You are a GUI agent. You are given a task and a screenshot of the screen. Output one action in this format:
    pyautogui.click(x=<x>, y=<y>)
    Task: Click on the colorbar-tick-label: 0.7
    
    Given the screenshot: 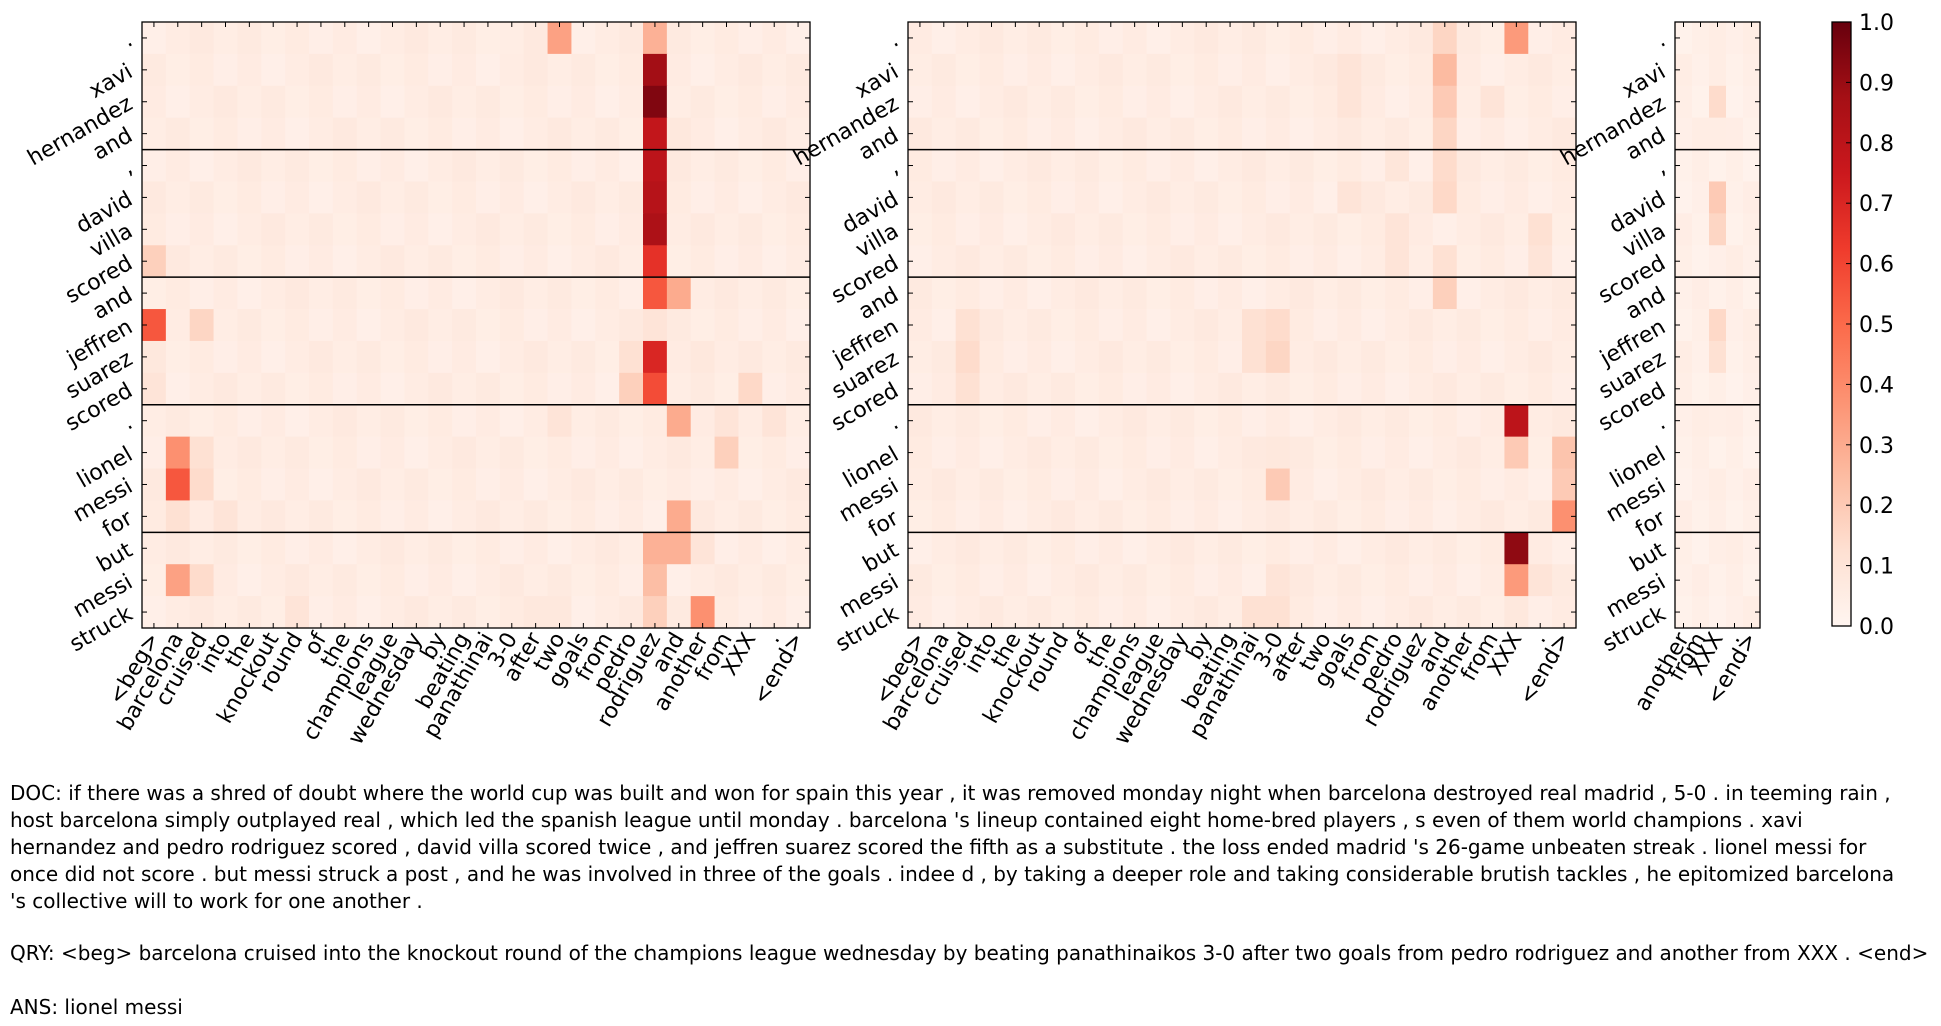 What is the action you would take?
    pyautogui.click(x=1876, y=204)
    